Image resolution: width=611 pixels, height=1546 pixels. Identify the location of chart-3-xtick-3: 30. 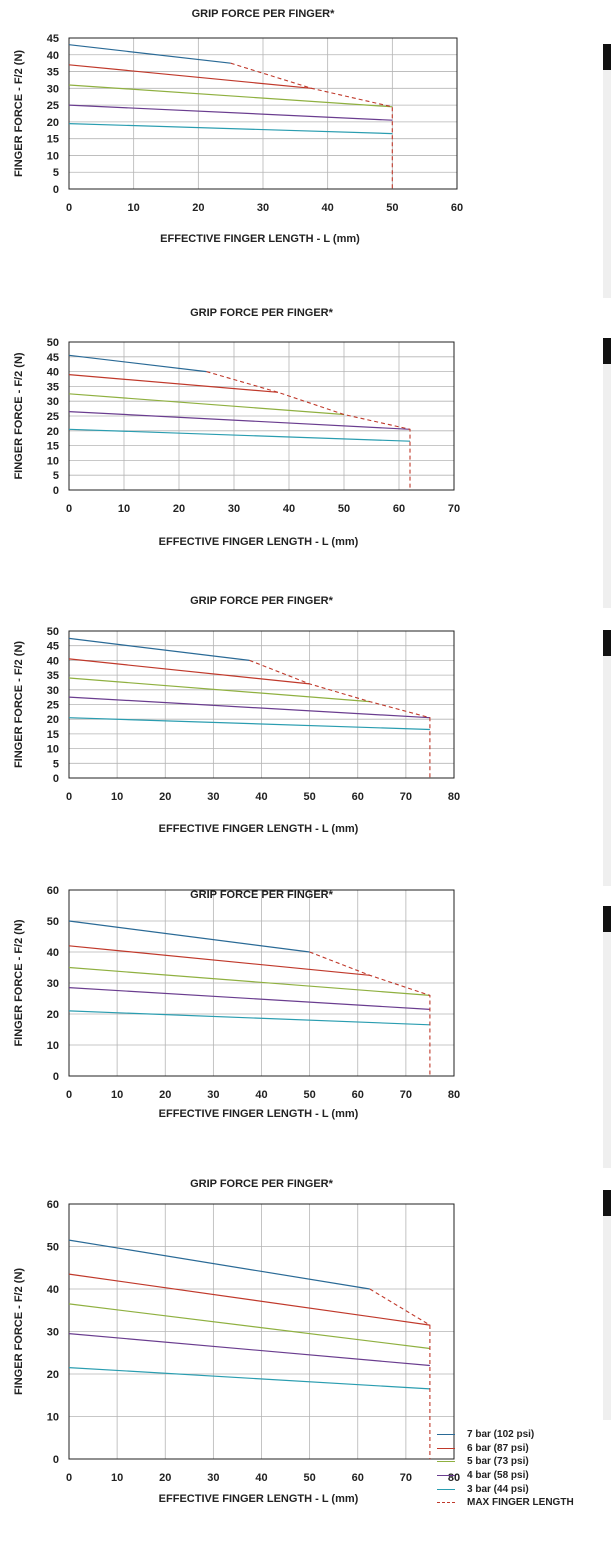
(213, 797).